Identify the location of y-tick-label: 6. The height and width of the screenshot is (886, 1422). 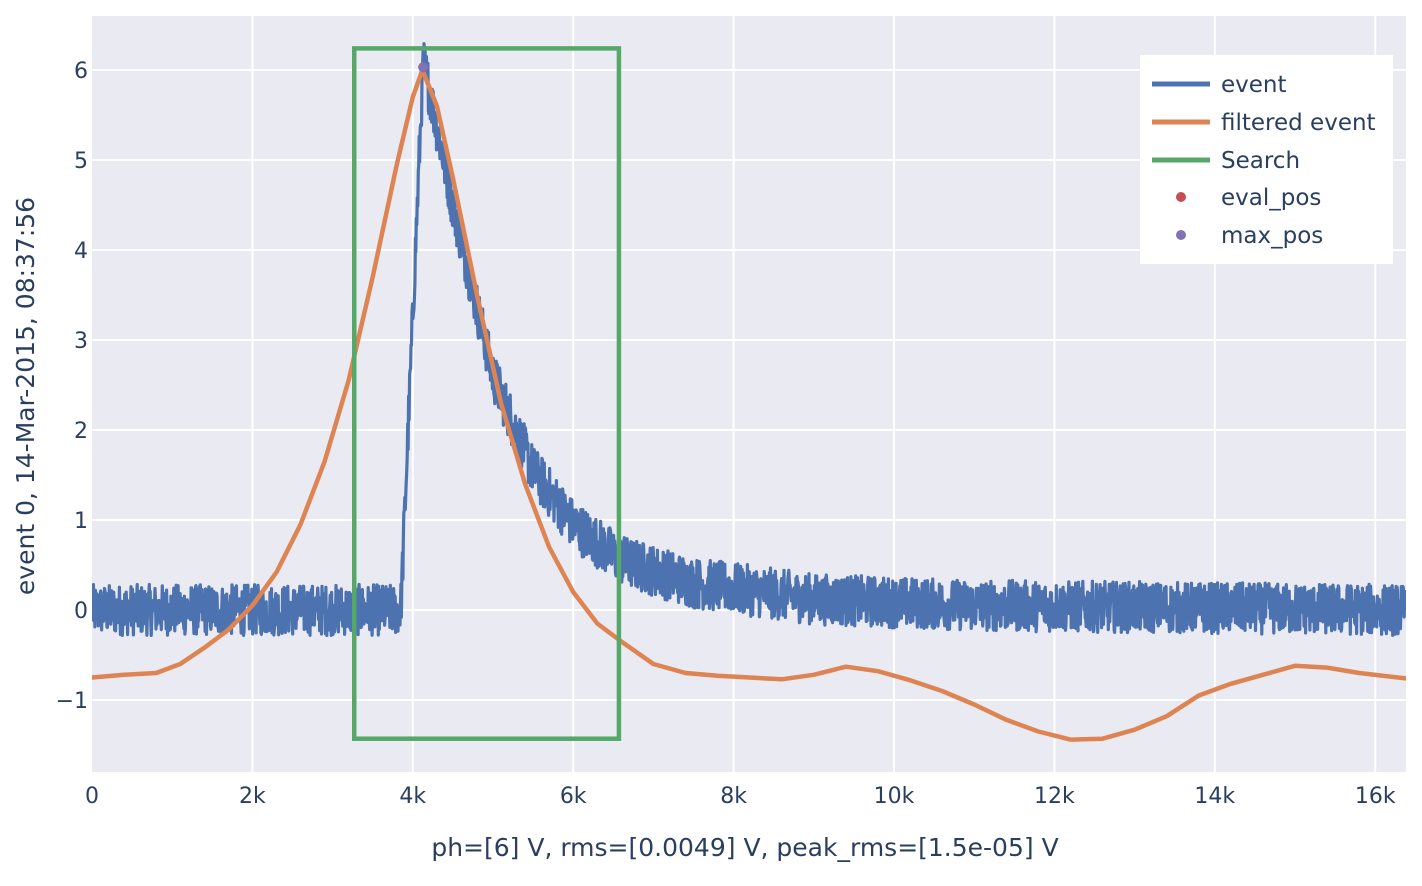
(81, 71).